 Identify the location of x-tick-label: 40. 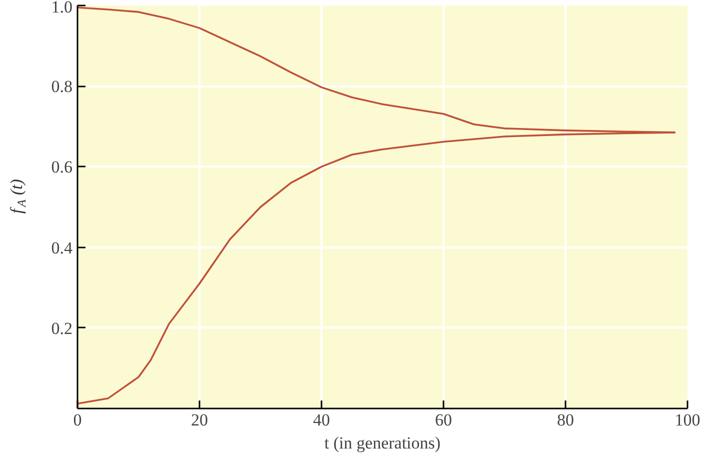
(321, 420).